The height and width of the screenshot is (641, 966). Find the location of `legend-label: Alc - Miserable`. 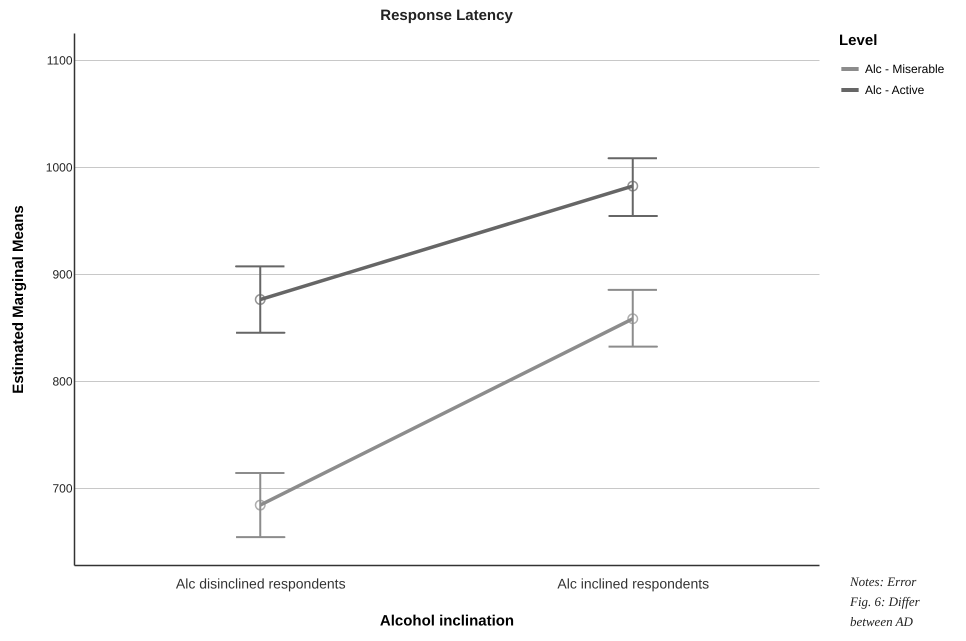

legend-label: Alc - Miserable is located at coordinates (905, 69).